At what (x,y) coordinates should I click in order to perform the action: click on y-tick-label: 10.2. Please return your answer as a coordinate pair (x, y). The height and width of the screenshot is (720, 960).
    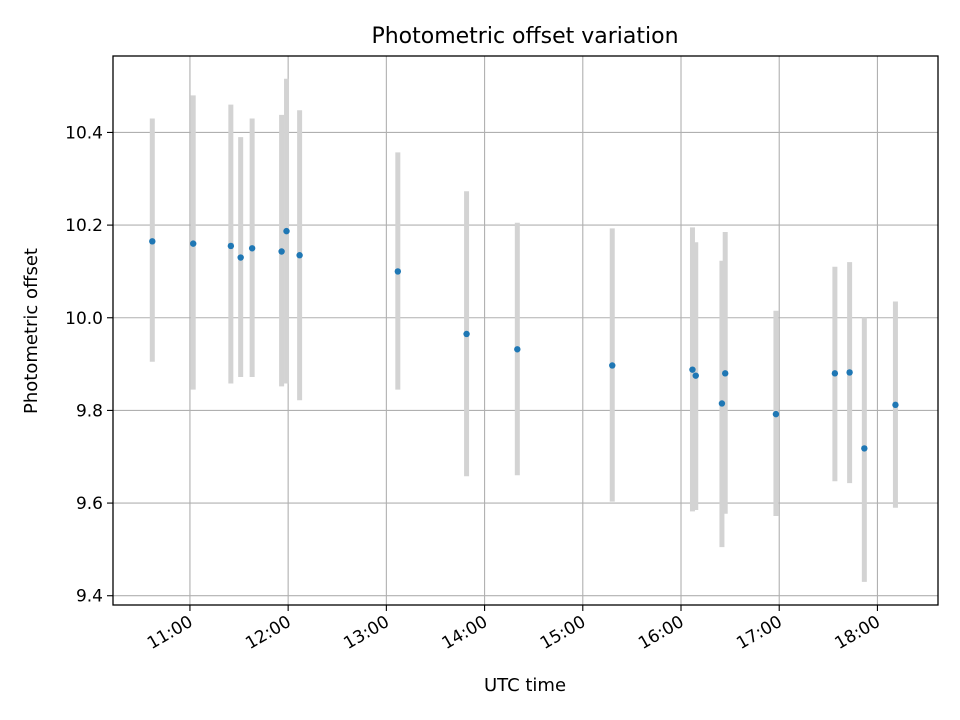
    Looking at the image, I should click on (84, 226).